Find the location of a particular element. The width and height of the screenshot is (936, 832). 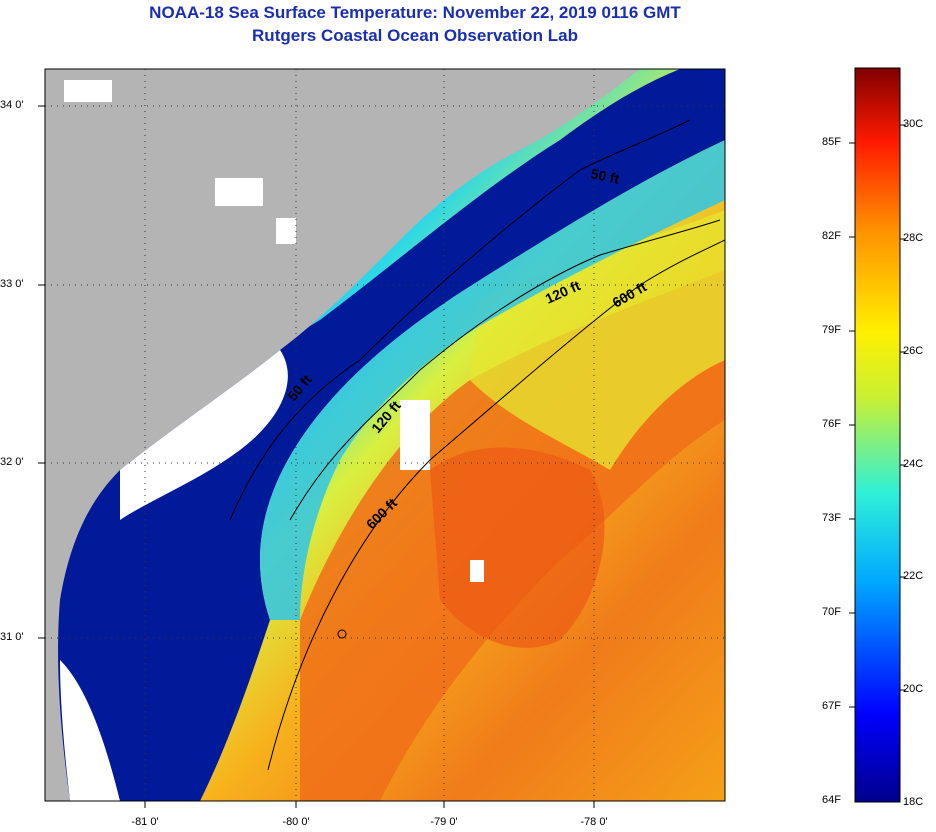

colorbar-label-celsius: 28C is located at coordinates (913, 238).